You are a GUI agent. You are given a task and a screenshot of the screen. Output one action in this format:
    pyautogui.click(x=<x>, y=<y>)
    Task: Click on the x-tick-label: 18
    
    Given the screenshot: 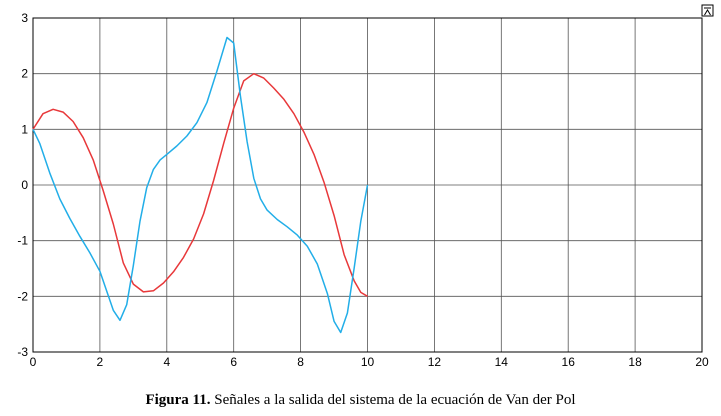 What is the action you would take?
    pyautogui.click(x=635, y=362)
    